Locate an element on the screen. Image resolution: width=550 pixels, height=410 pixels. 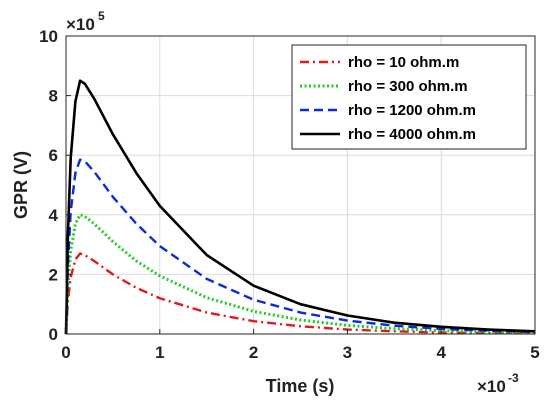
legend-box is located at coordinates (409, 97).